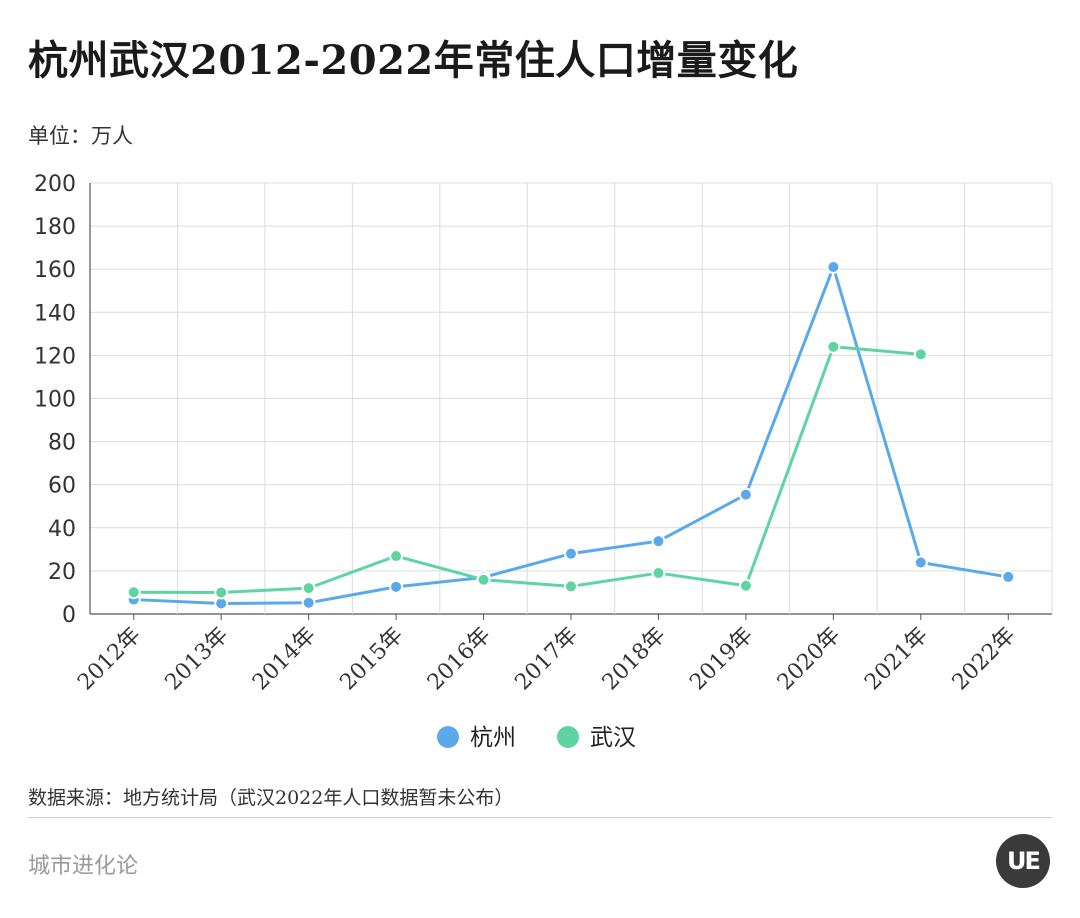  Describe the element at coordinates (62, 529) in the screenshot. I see `y-tick-label: 40` at that location.